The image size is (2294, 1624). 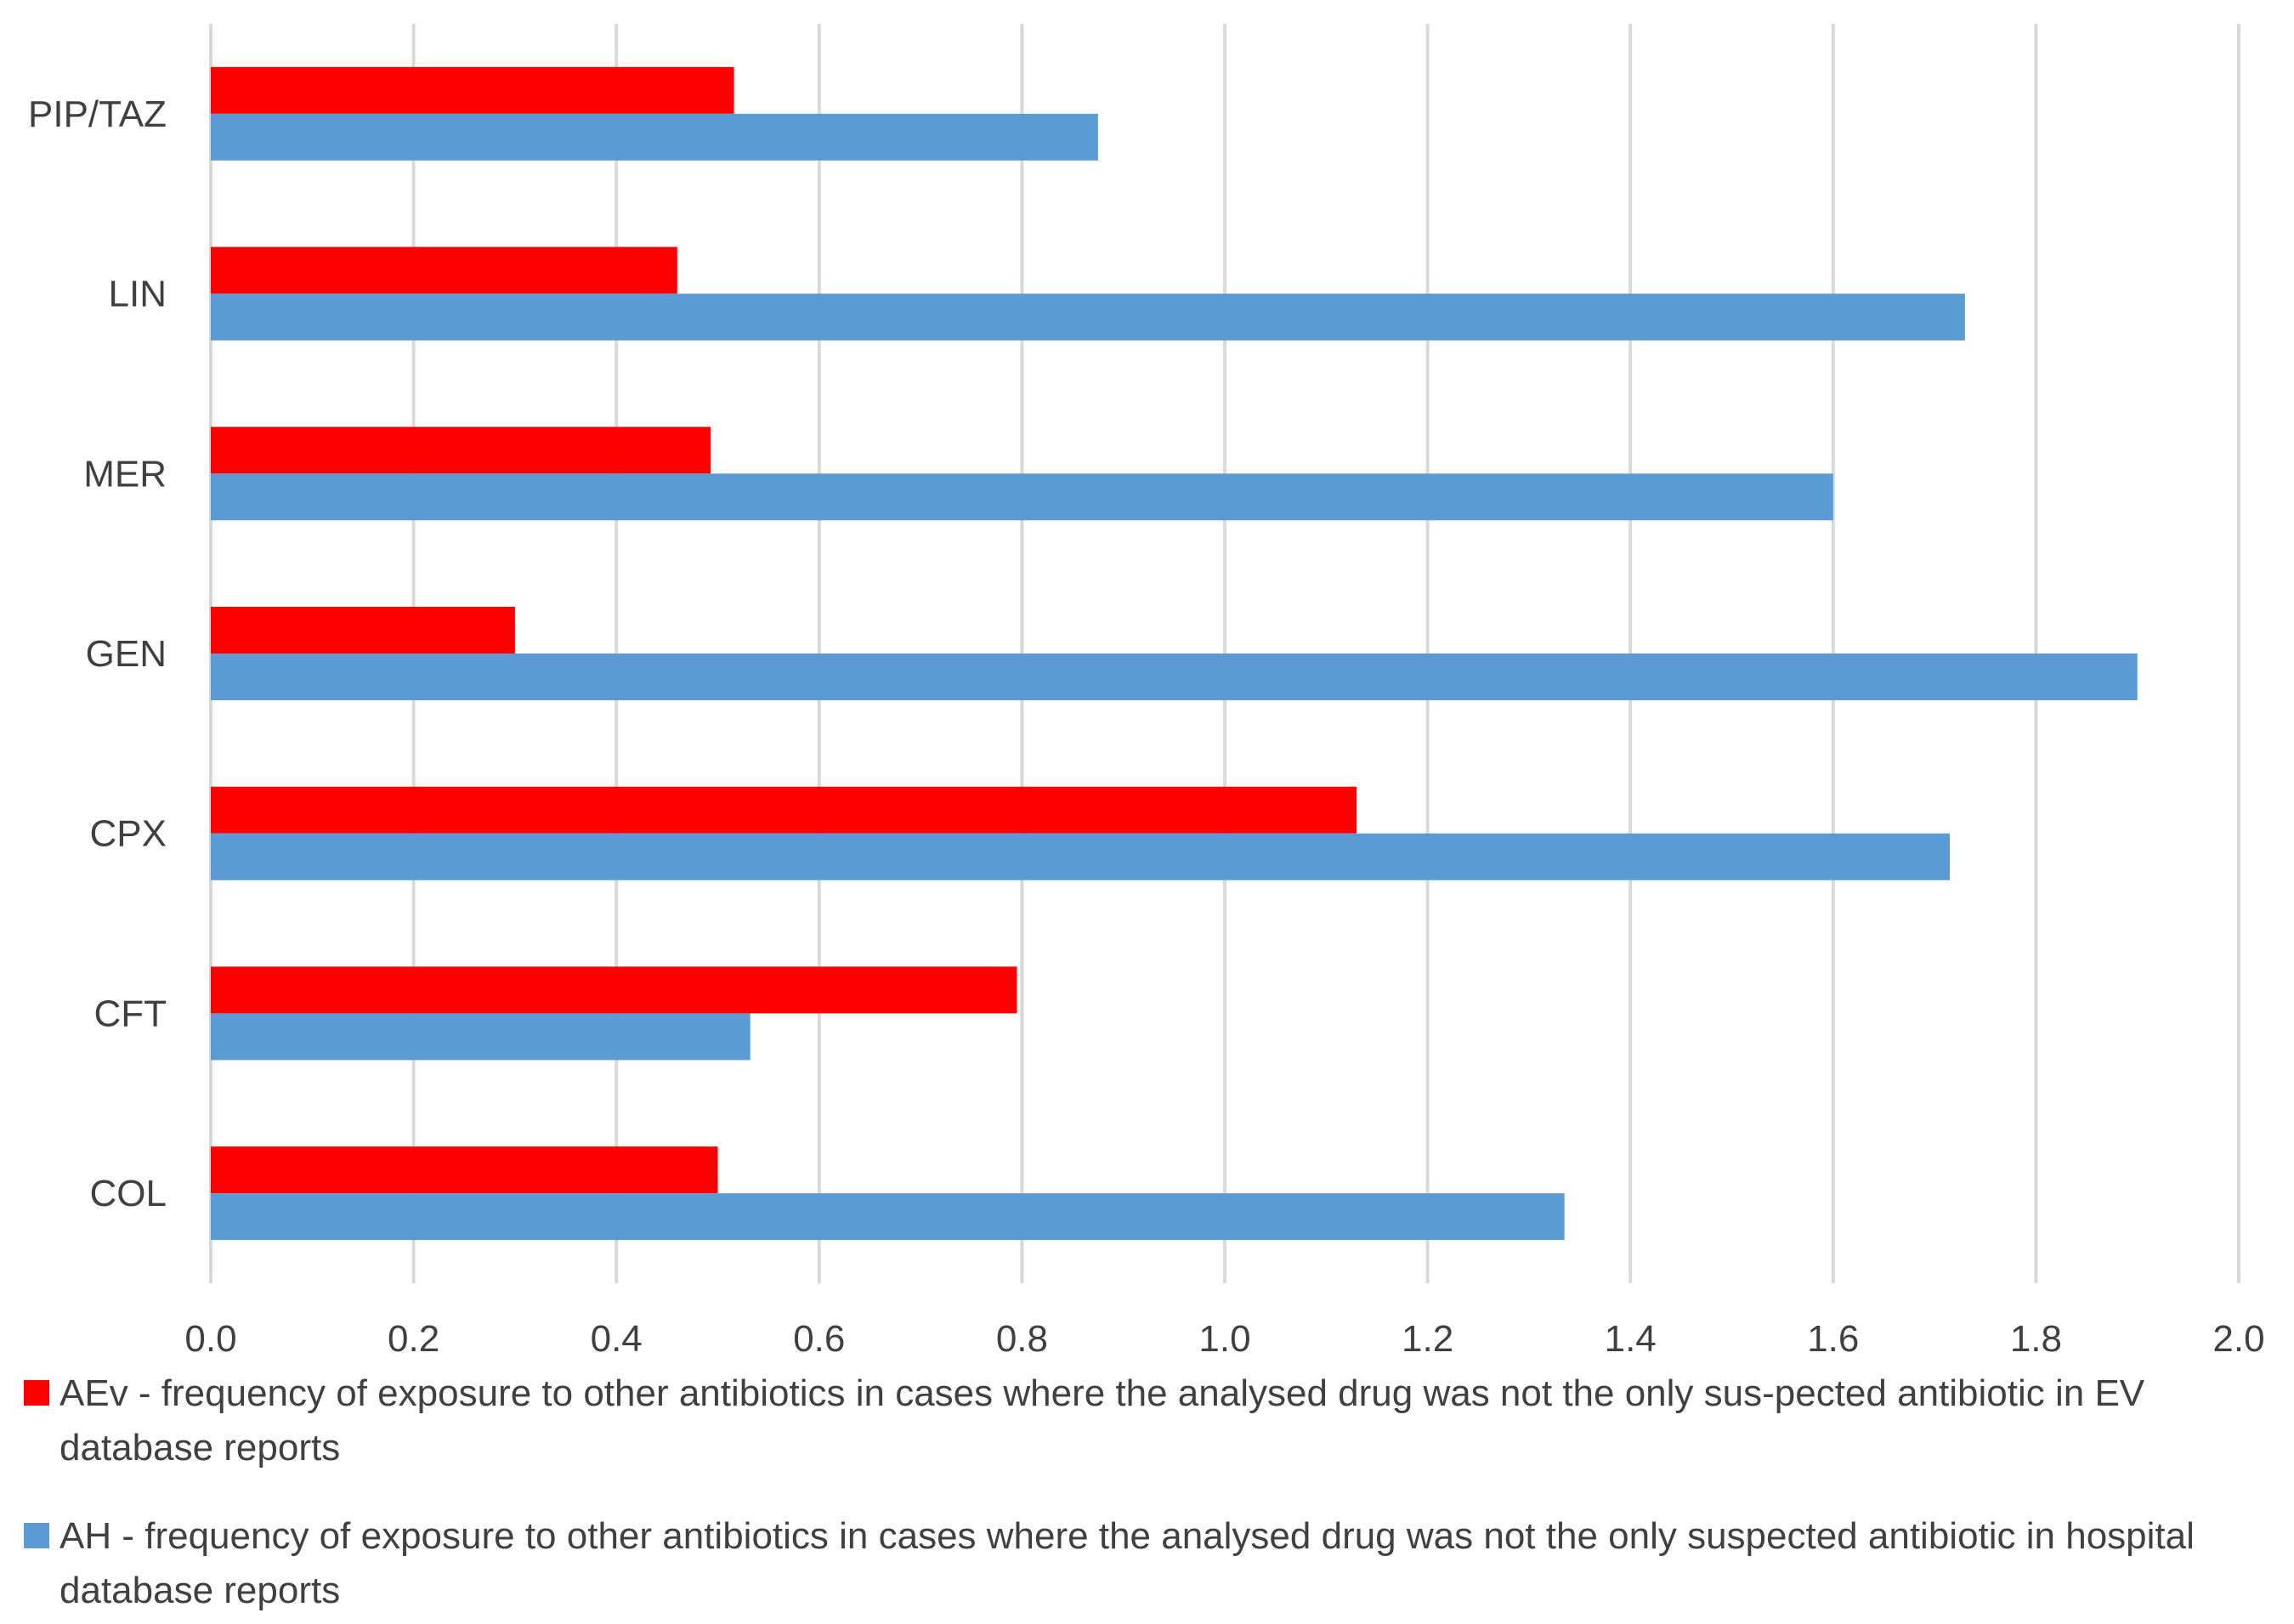 What do you see at coordinates (1088, 317) in the screenshot?
I see `bar-ah-lin` at bounding box center [1088, 317].